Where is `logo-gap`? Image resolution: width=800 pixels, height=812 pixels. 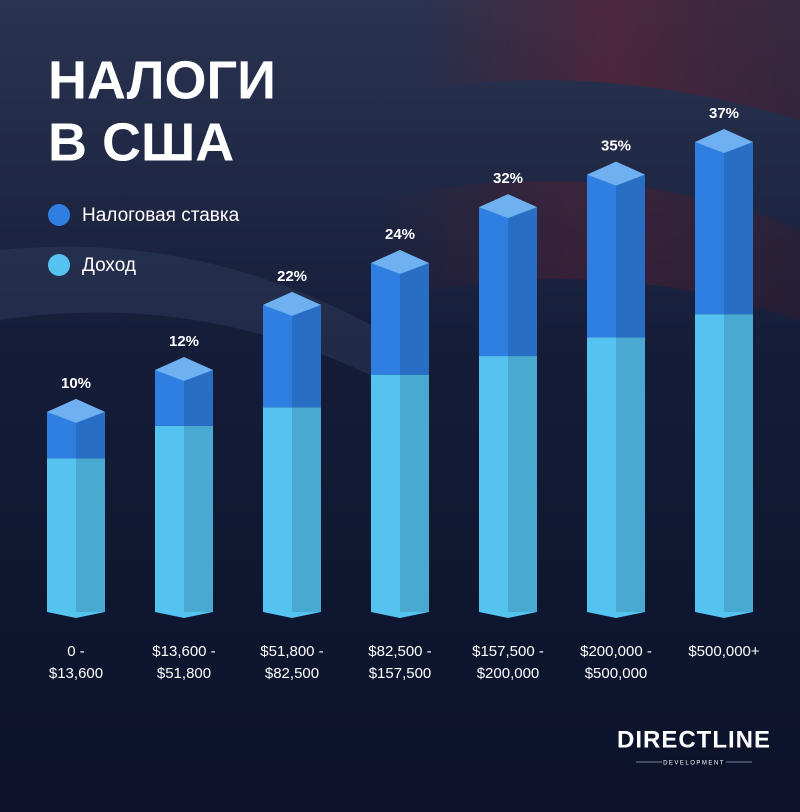
logo-gap is located at coordinates (694, 762).